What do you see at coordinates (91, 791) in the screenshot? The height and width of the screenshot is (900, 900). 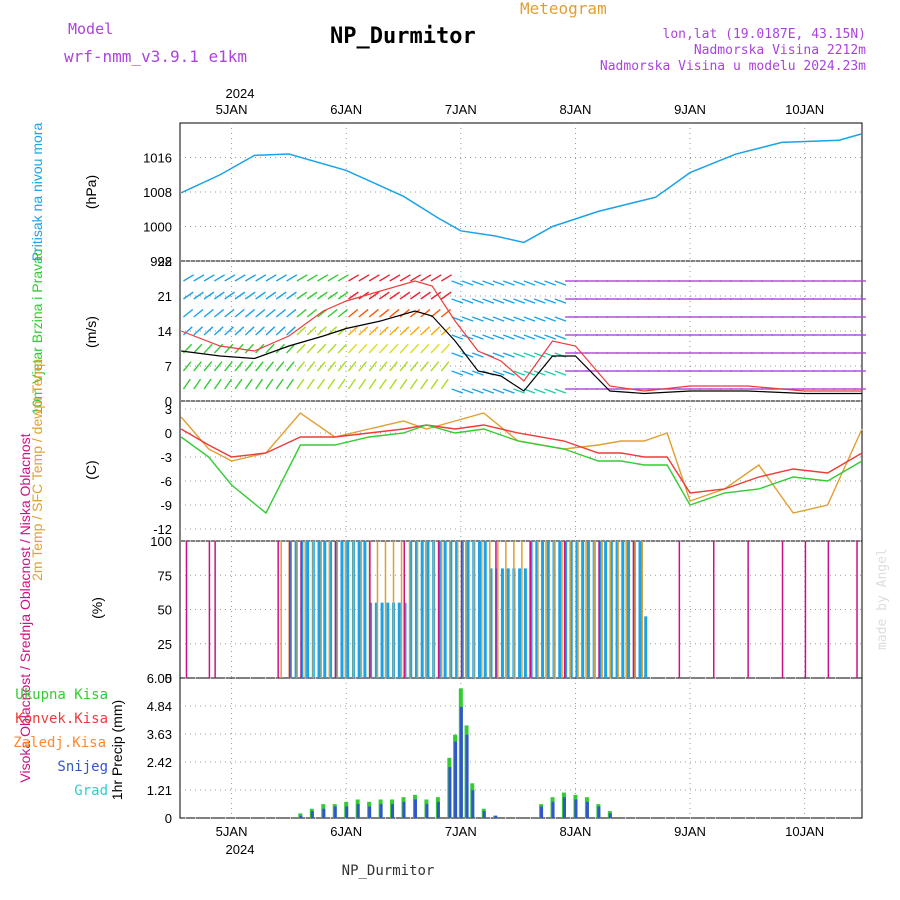 I see `precip-legend-item: Grad` at bounding box center [91, 791].